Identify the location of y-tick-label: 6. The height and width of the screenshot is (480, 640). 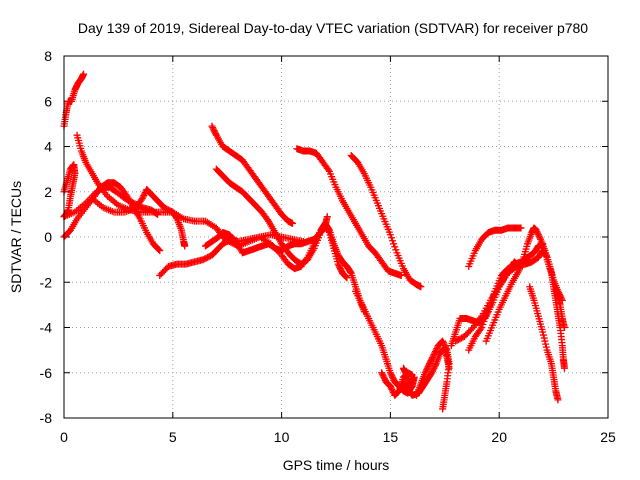
(48, 101).